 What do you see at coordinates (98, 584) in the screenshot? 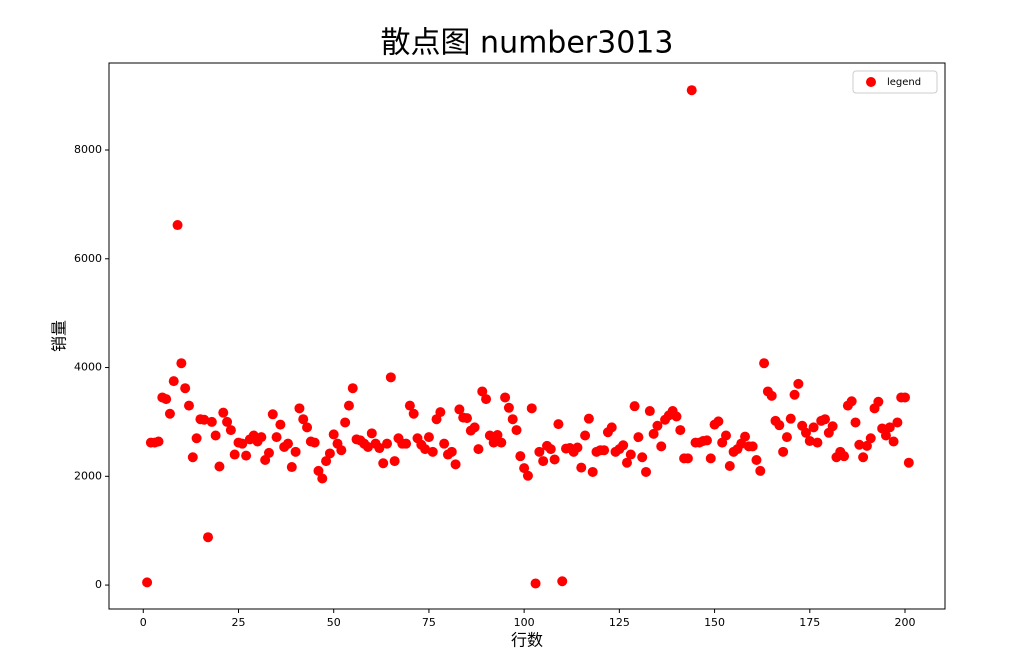
I see `y-tick-label: 0` at bounding box center [98, 584].